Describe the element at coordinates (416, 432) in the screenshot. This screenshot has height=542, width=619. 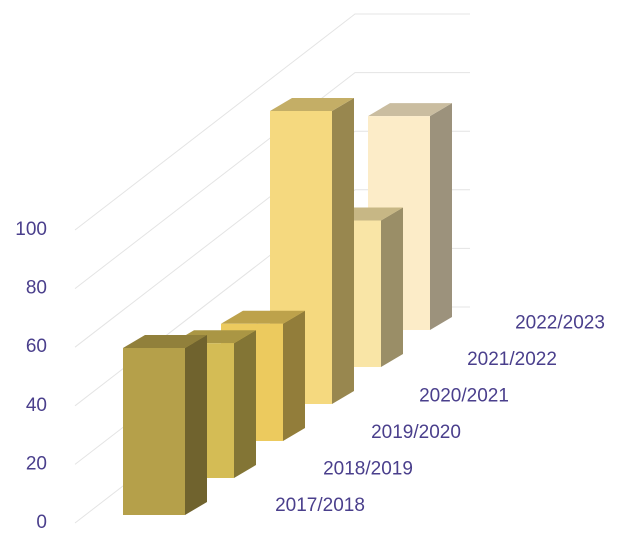
I see `category-label: 2019/2020` at that location.